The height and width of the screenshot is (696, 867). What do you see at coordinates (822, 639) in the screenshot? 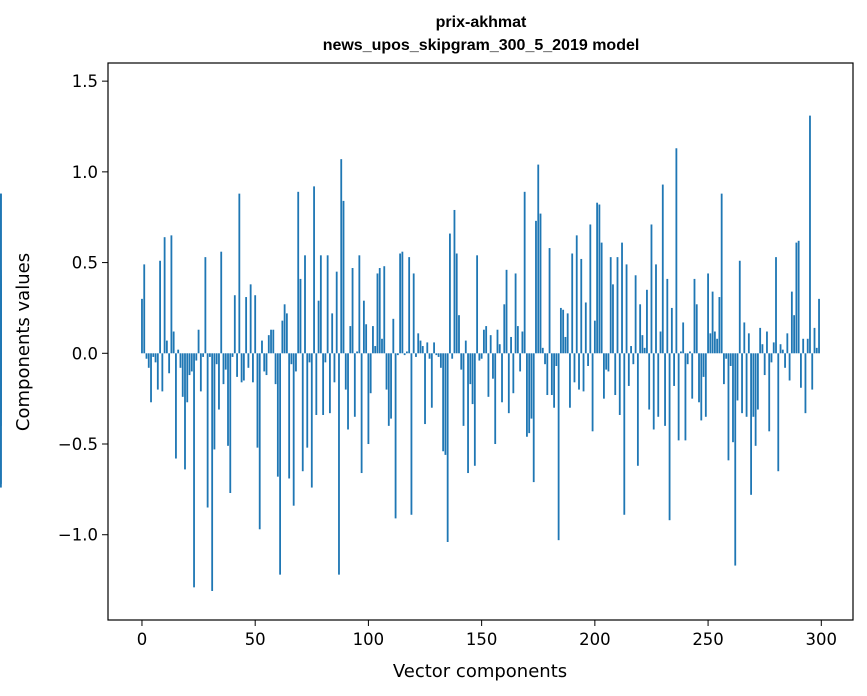
I see `x-tick-label: 300` at bounding box center [822, 639].